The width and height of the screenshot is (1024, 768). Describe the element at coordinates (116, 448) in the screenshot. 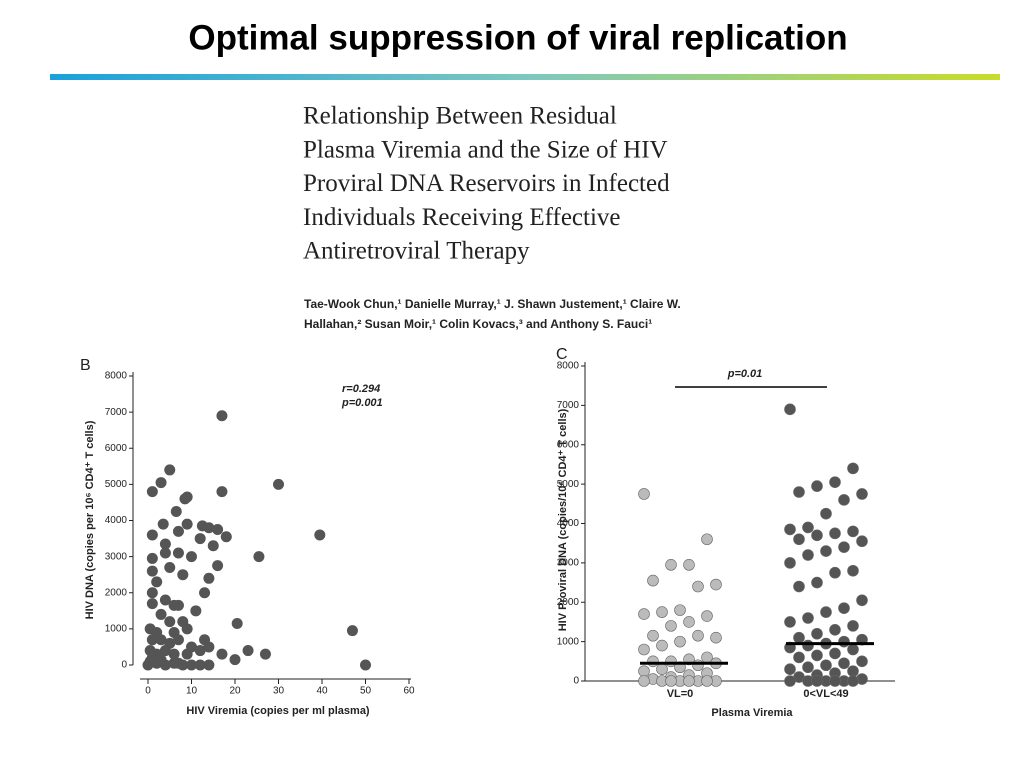

I see `y-tick-label: 6000` at that location.